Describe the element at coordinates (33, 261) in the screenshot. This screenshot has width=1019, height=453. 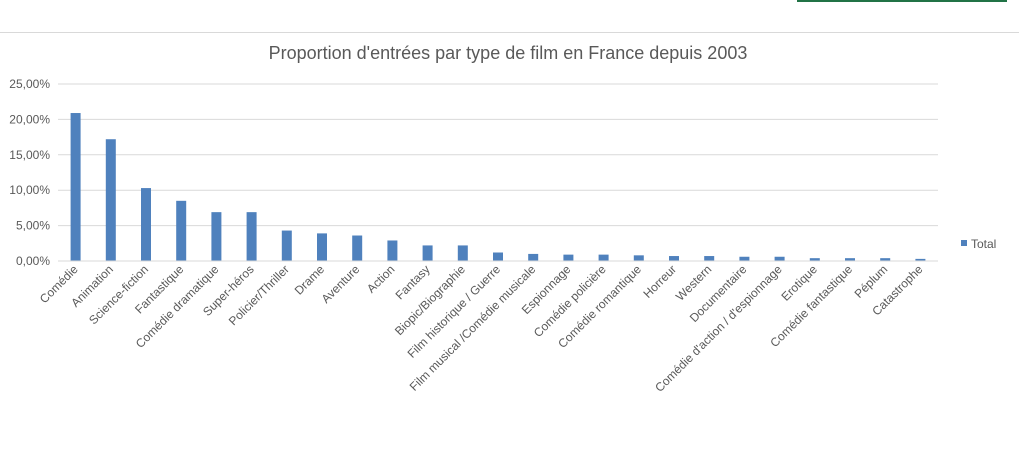
I see `y-tick-label: 0,00%` at that location.